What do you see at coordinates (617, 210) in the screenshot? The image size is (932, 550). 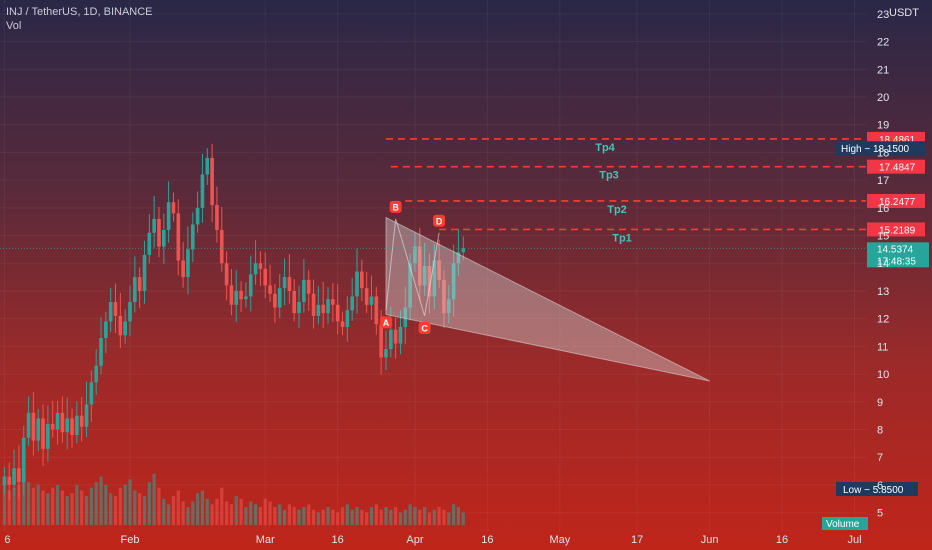 I see `tp-label: Tp2` at bounding box center [617, 210].